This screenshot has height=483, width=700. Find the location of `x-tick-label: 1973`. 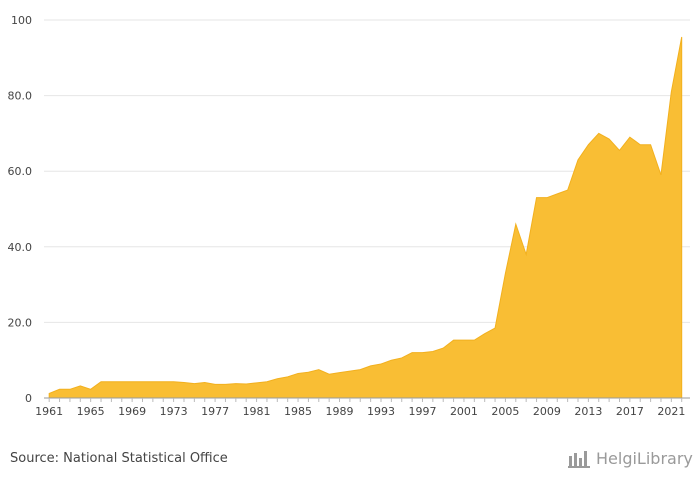

x-tick-label: 1973 is located at coordinates (174, 411).